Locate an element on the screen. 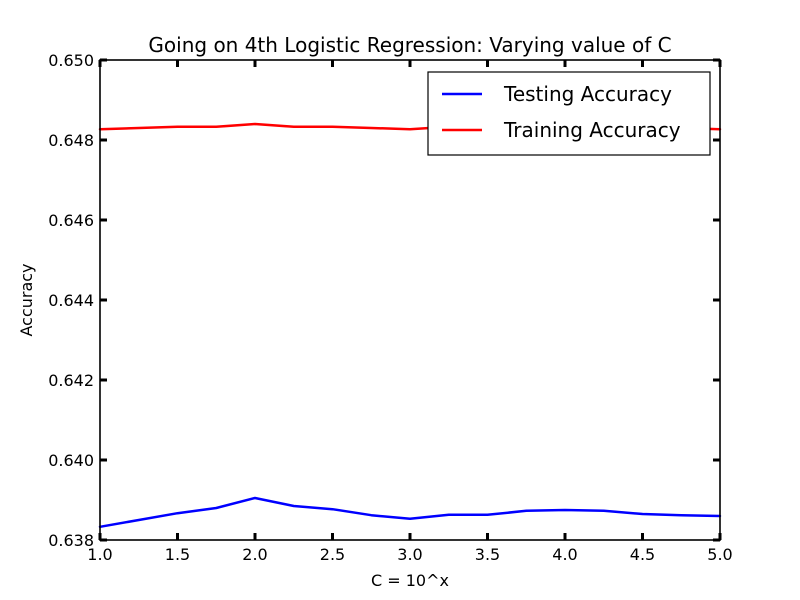 The image size is (800, 600). y-tick-label: 0.642 is located at coordinates (71, 380).